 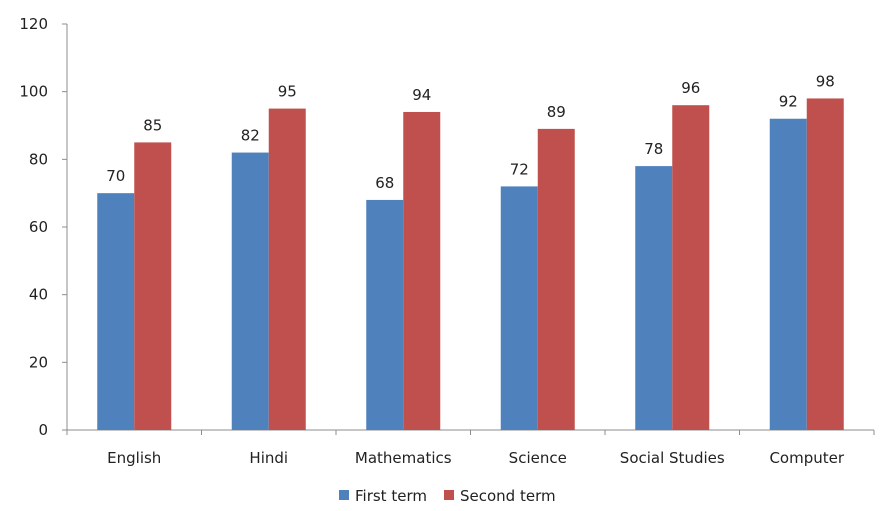 What do you see at coordinates (519, 169) in the screenshot?
I see `data-label: 72` at bounding box center [519, 169].